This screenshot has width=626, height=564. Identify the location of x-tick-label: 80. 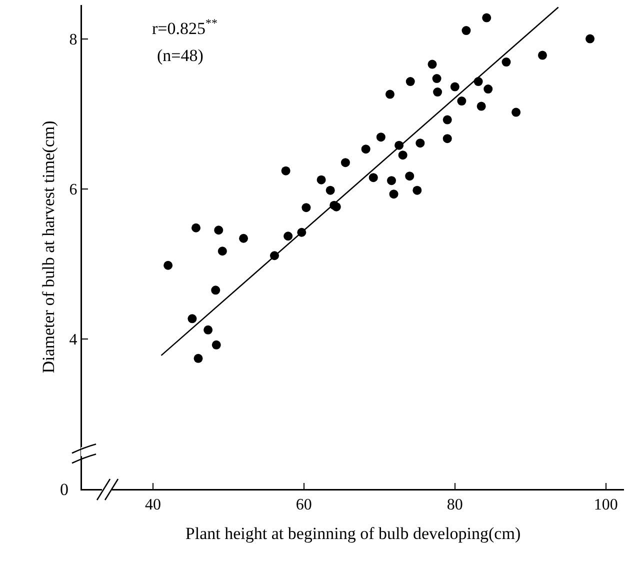
(454, 505).